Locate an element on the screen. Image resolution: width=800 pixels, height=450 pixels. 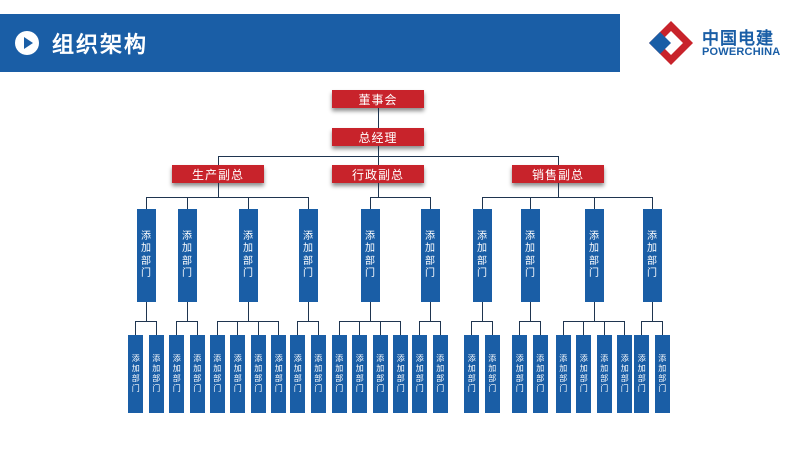
connector-gm-down is located at coordinates (378, 151).